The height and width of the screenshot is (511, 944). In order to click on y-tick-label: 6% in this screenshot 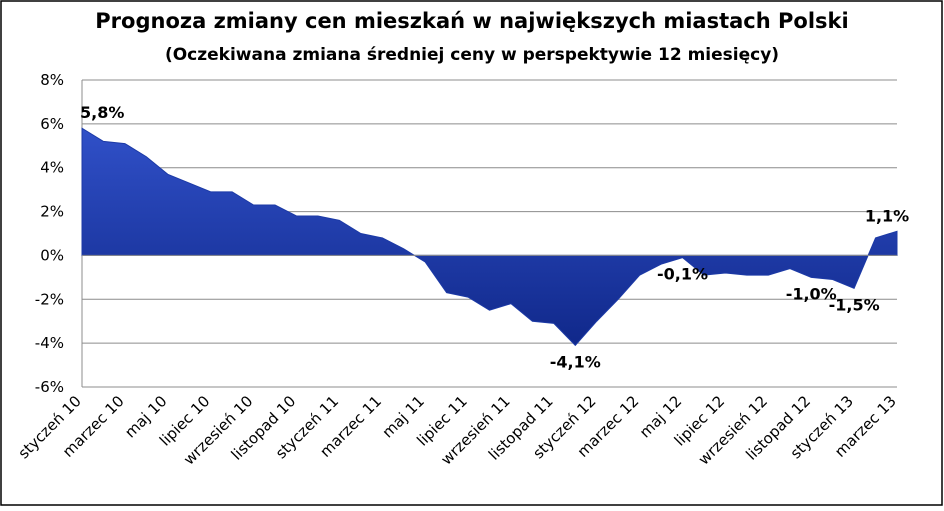, I will do `click(52, 124)`.